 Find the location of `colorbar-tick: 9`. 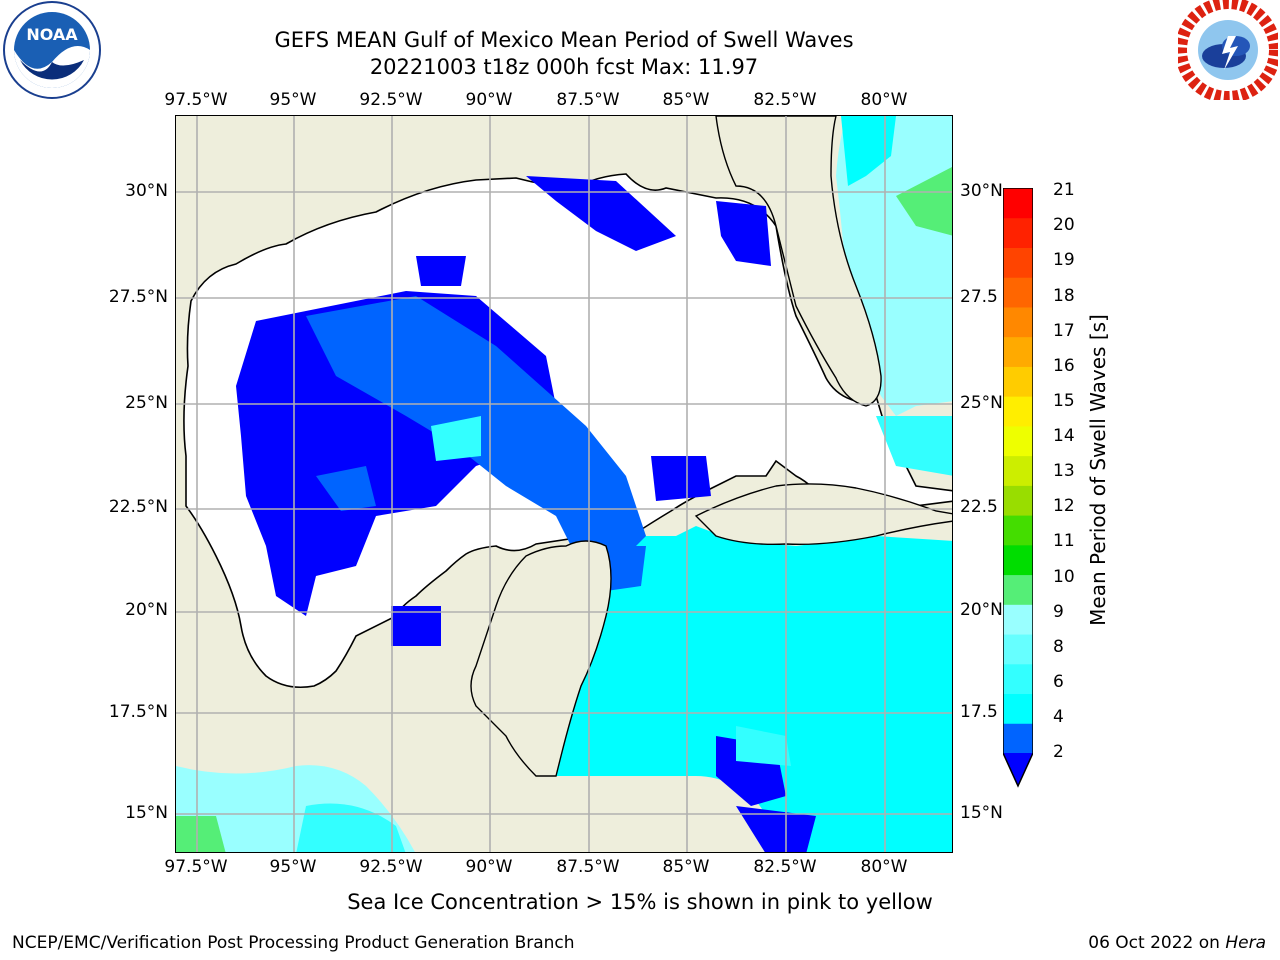

colorbar-tick: 9 is located at coordinates (1058, 612).